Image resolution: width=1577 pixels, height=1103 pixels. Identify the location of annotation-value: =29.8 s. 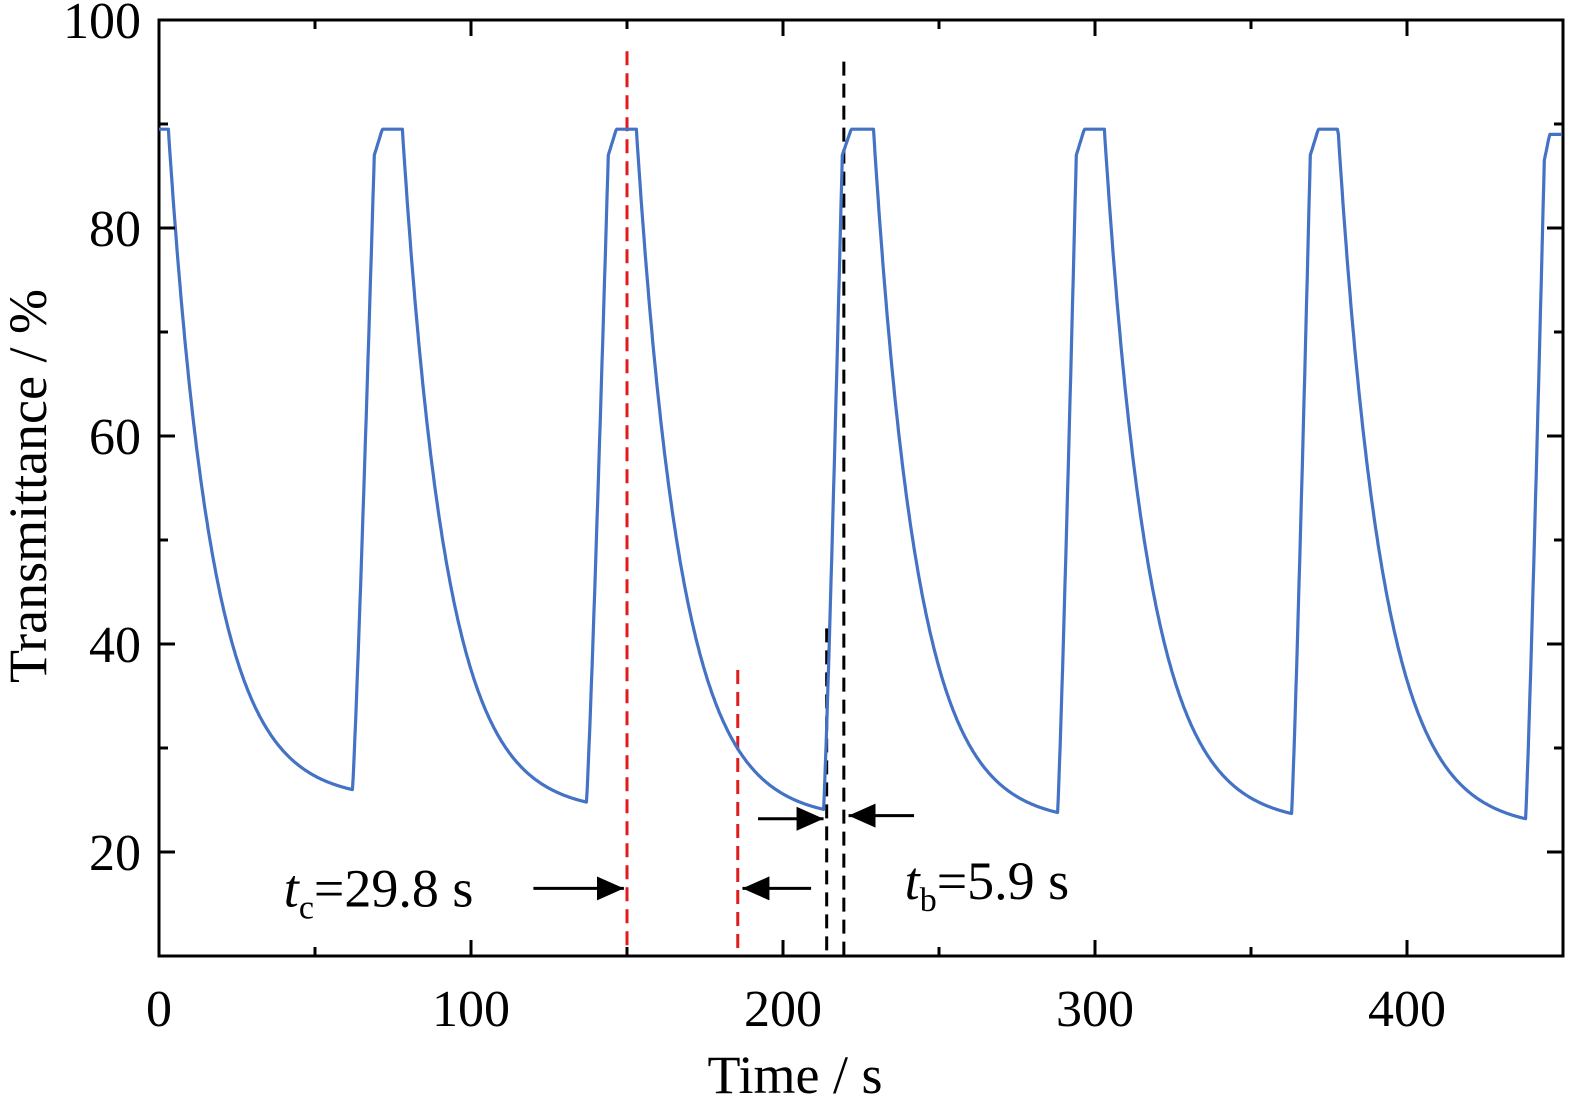
(393, 888).